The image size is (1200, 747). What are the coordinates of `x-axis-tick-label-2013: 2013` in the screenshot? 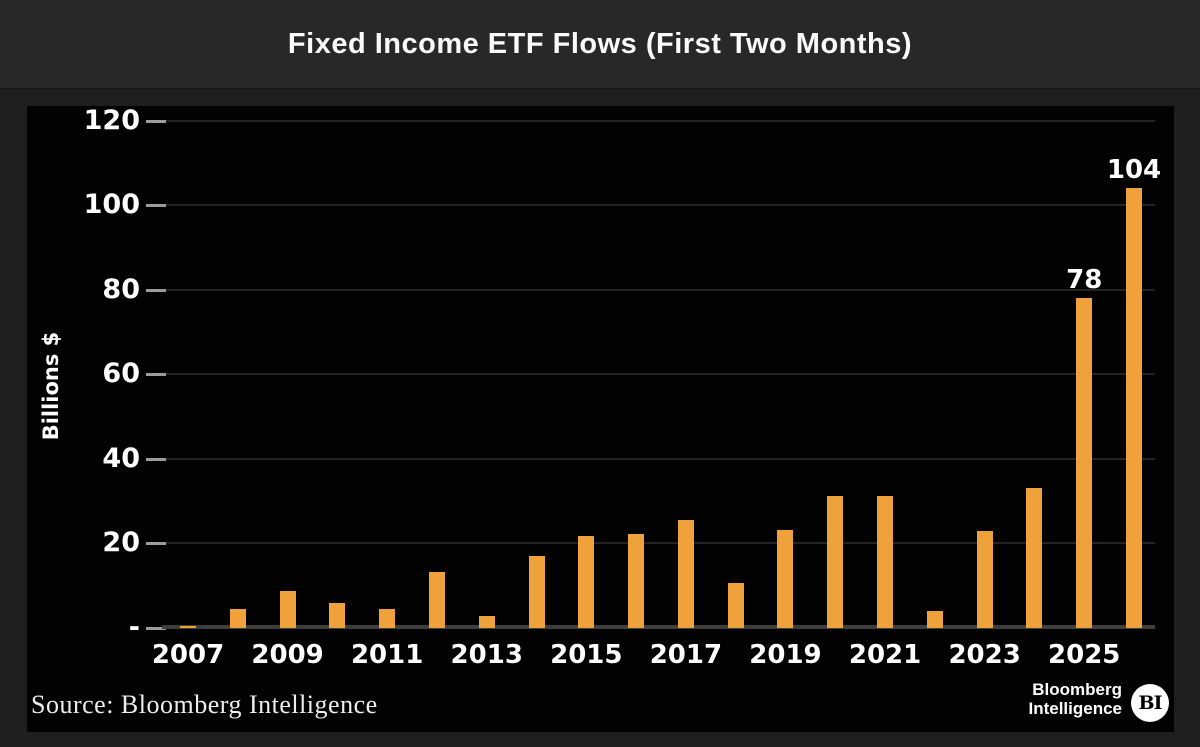 It's located at (486, 655).